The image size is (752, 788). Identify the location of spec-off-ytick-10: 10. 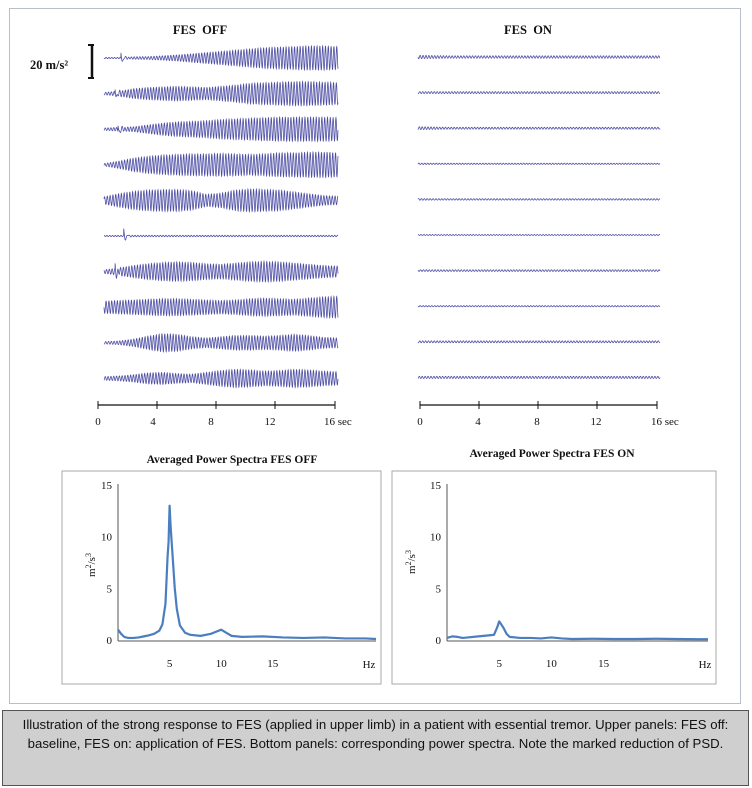
(107, 538).